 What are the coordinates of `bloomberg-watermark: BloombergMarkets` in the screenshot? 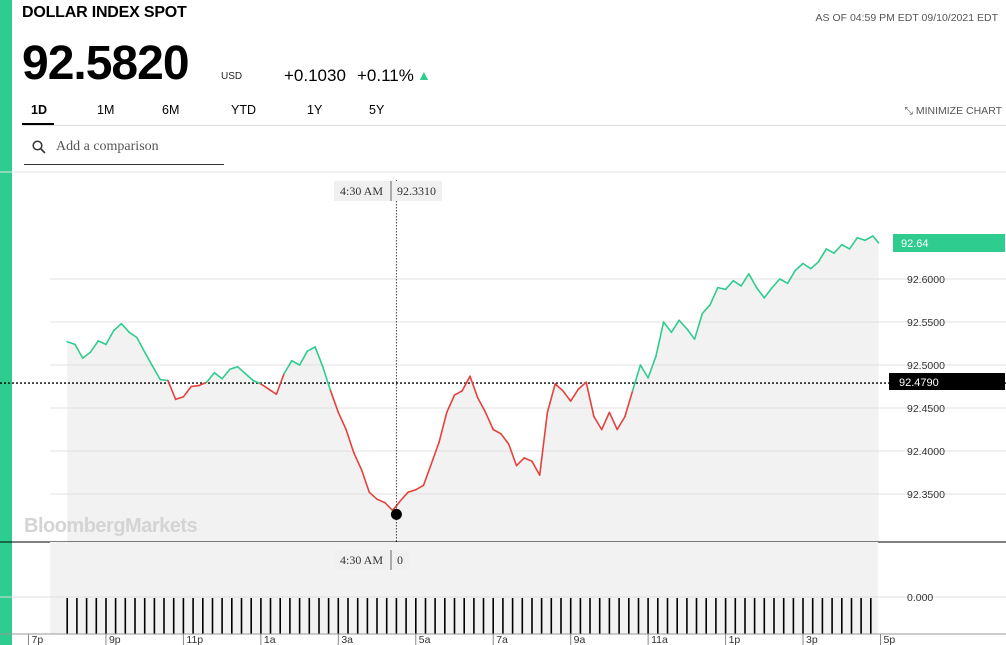 It's located at (111, 526).